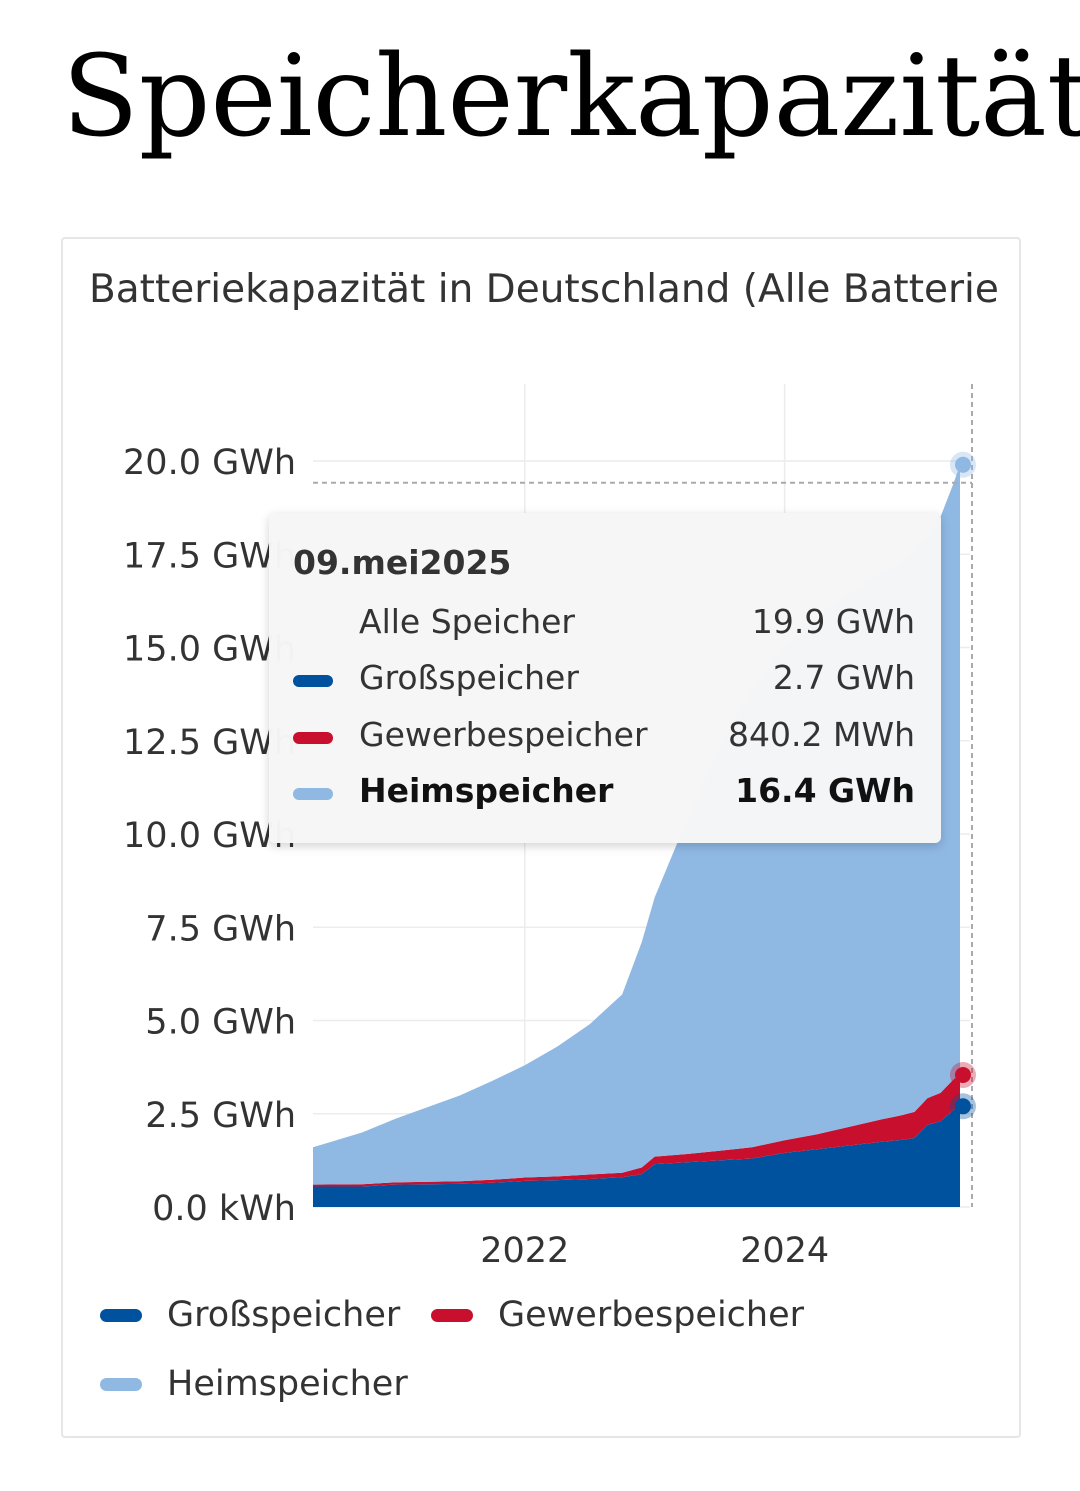 The image size is (1080, 1491). What do you see at coordinates (784, 1251) in the screenshot?
I see `x-tick-label: 2024` at bounding box center [784, 1251].